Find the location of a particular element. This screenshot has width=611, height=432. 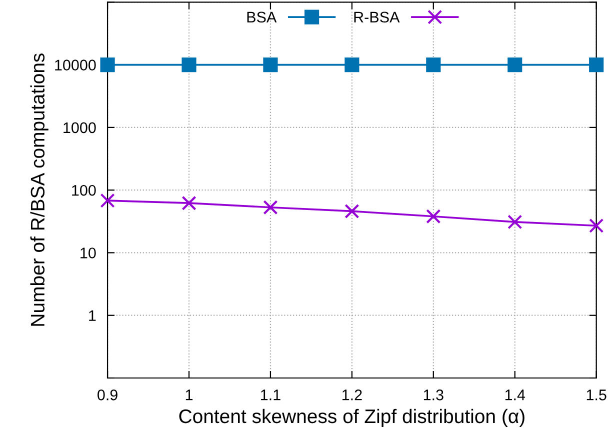

x-tick-label: 1.1 is located at coordinates (270, 395).